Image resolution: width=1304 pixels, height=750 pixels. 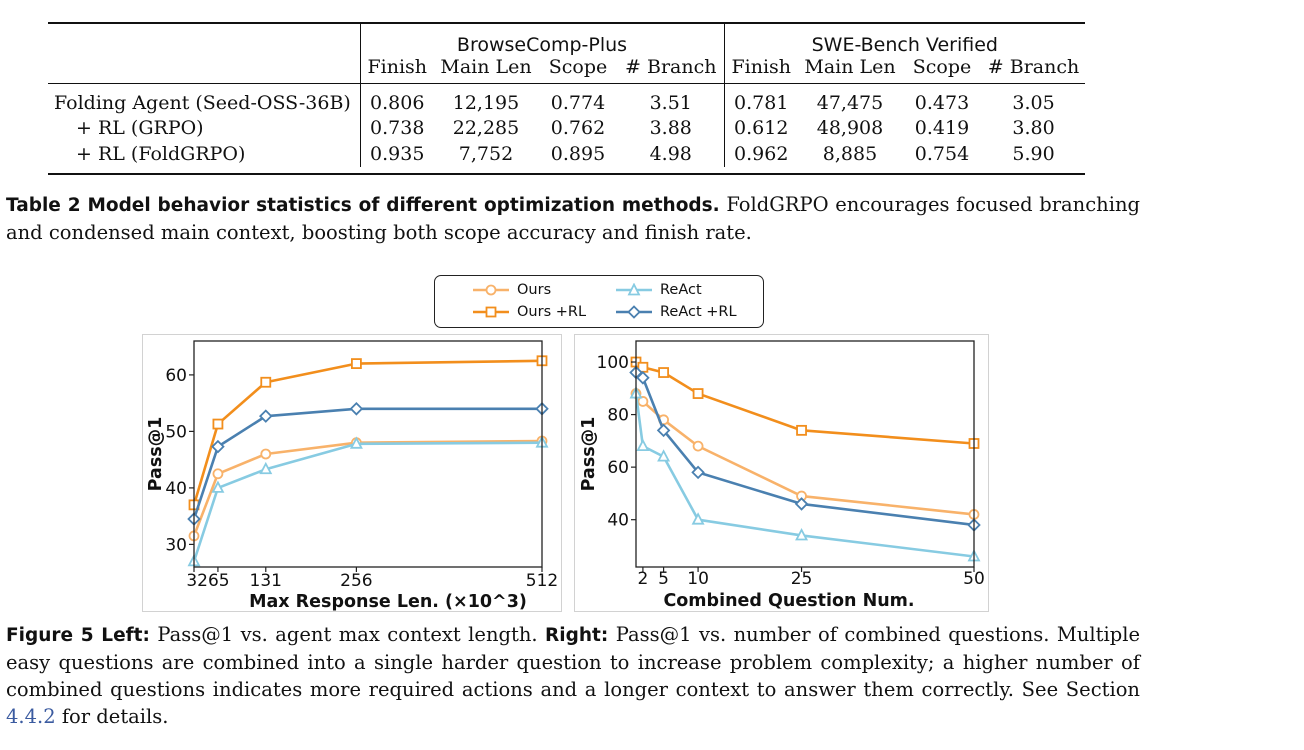 What do you see at coordinates (204, 103) in the screenshot?
I see `row-label: Folding Agent (Seed-OSS-36B)` at bounding box center [204, 103].